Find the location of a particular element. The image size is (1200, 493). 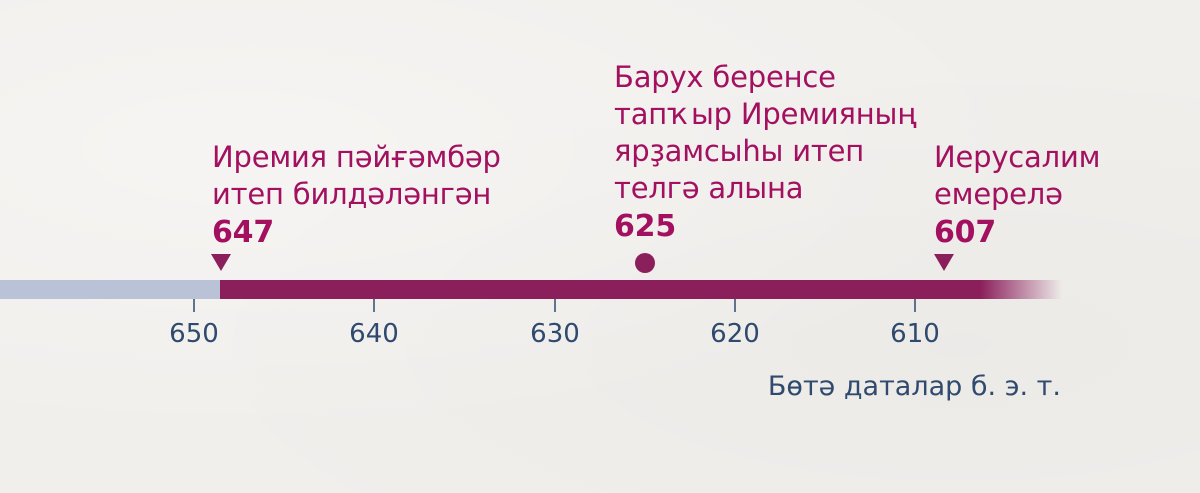

tick-label: 620 is located at coordinates (735, 334).